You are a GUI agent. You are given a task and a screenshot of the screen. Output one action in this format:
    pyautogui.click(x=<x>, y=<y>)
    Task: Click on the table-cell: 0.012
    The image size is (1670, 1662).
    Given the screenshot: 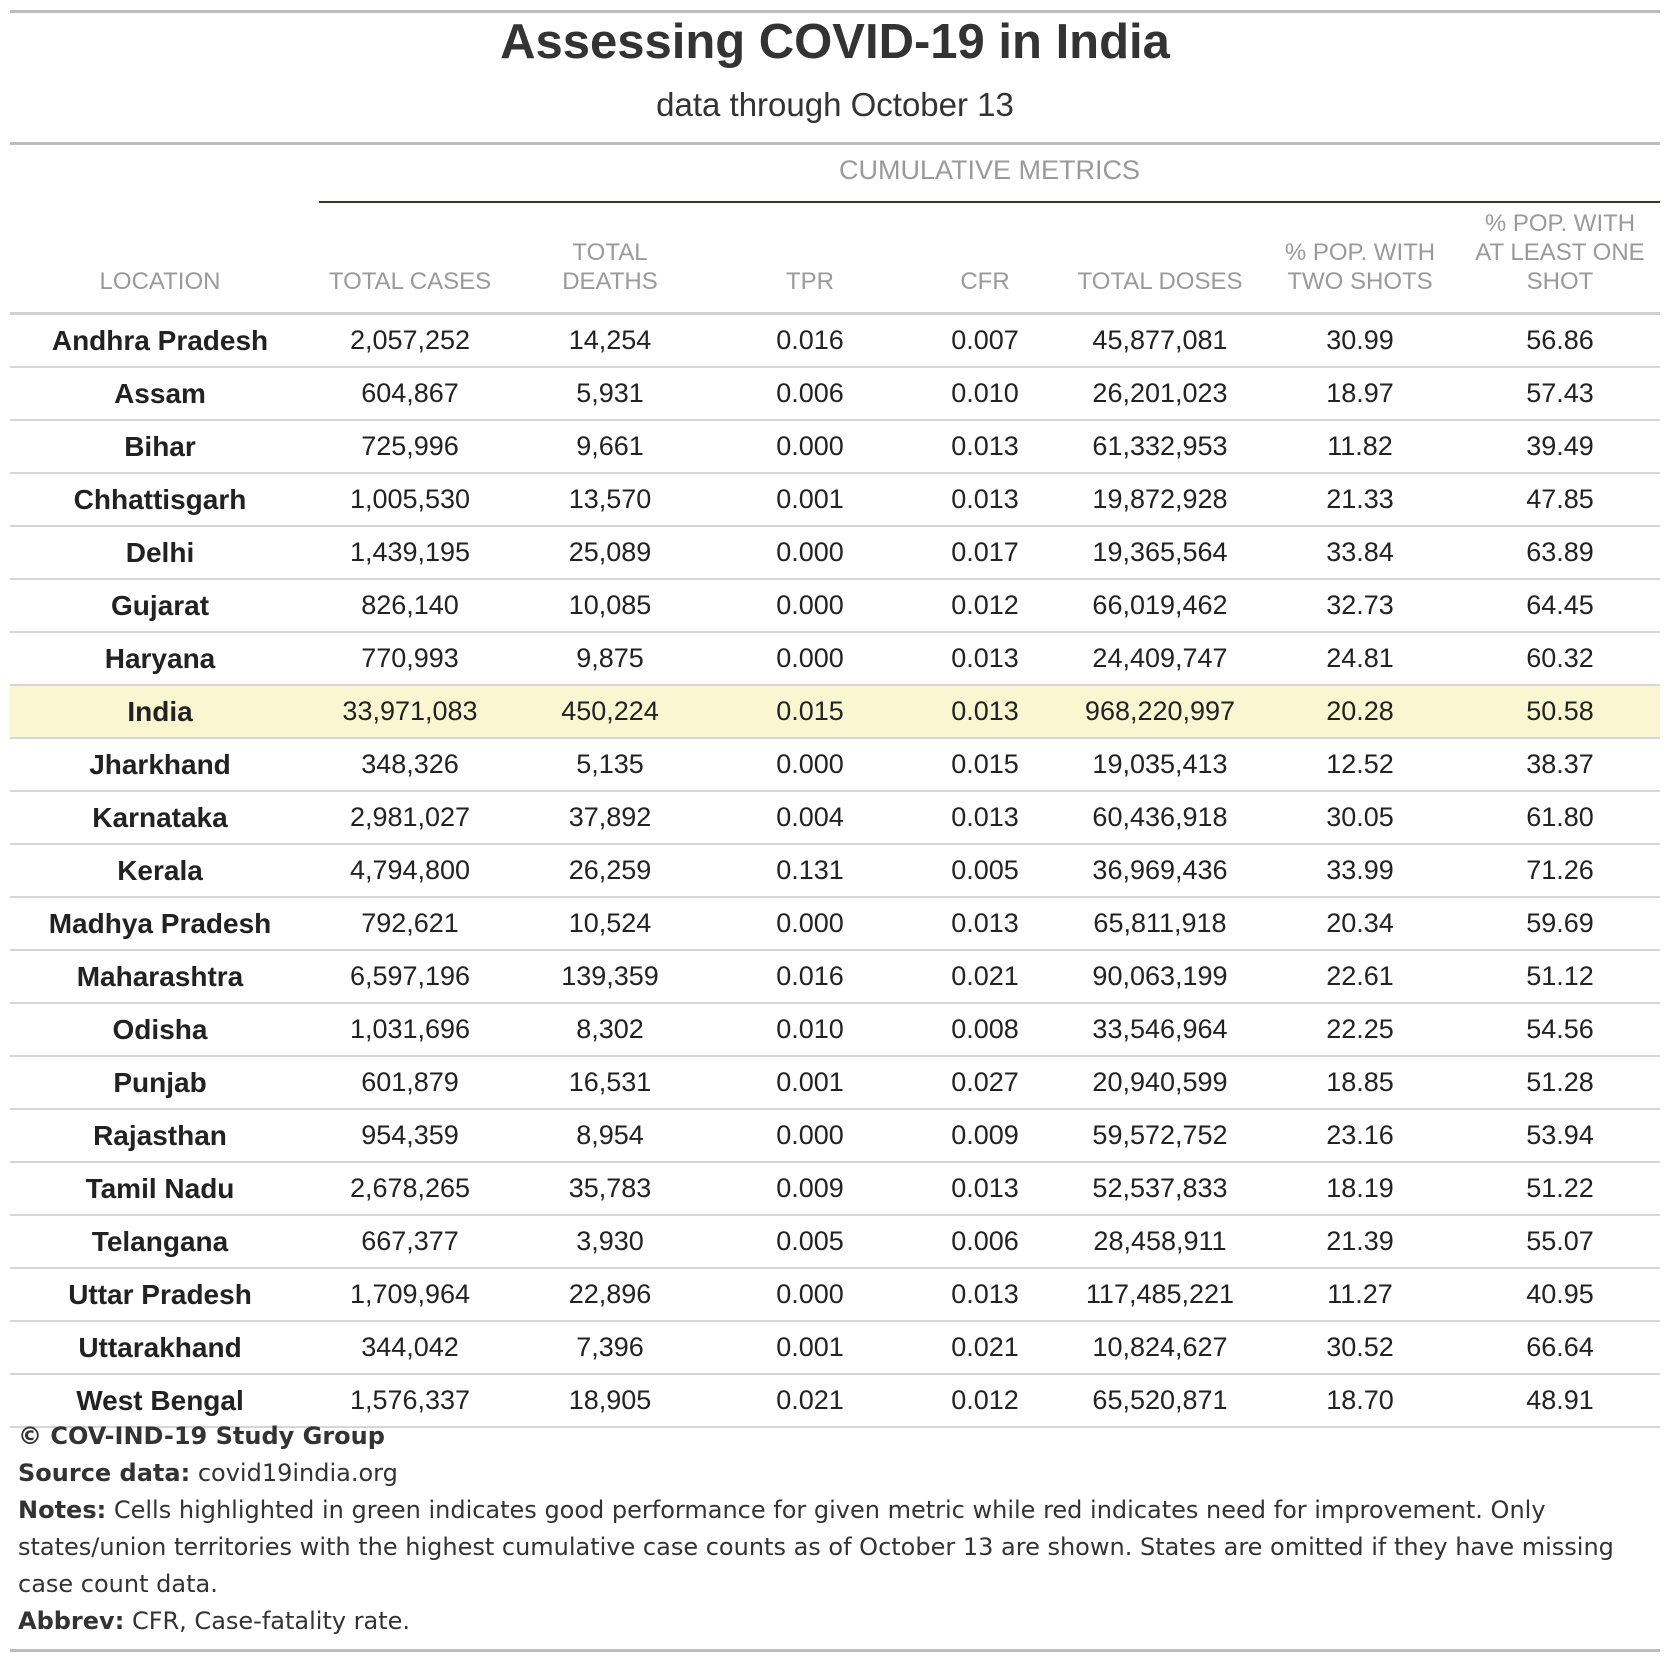 What is the action you would take?
    pyautogui.click(x=985, y=605)
    